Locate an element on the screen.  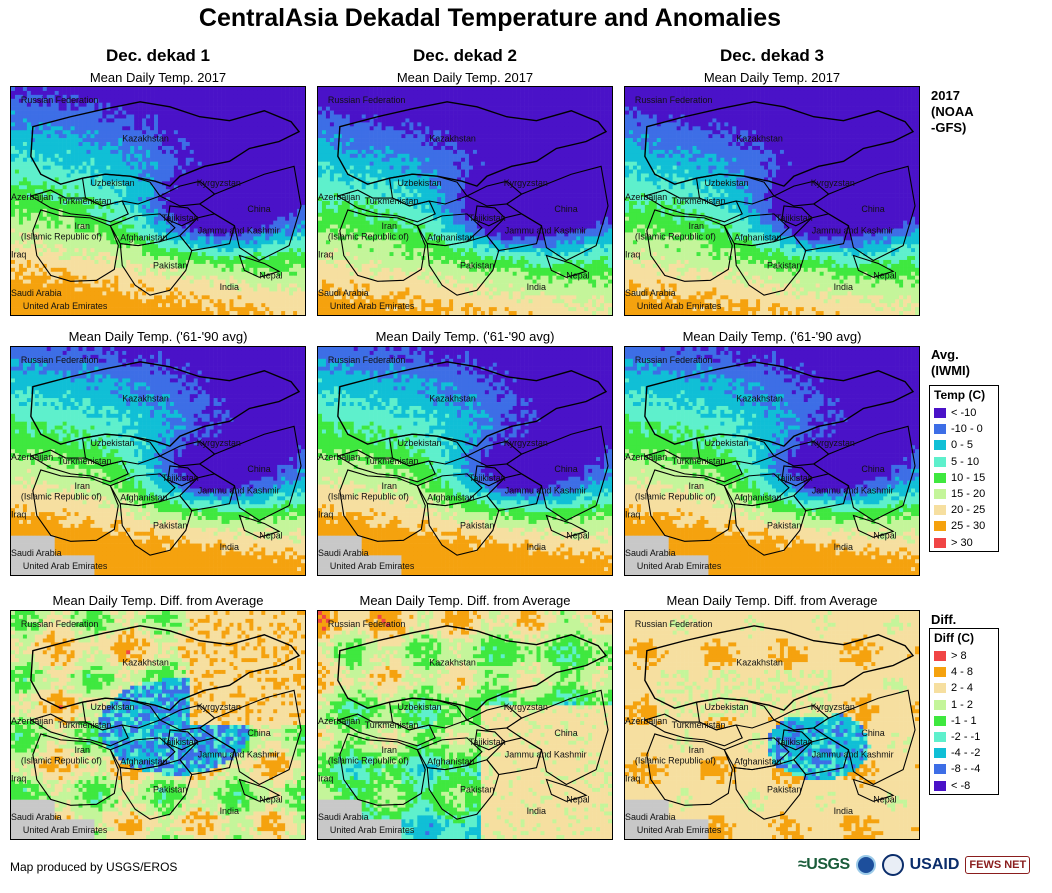
legend-item: 5 - 10 is located at coordinates (964, 462).